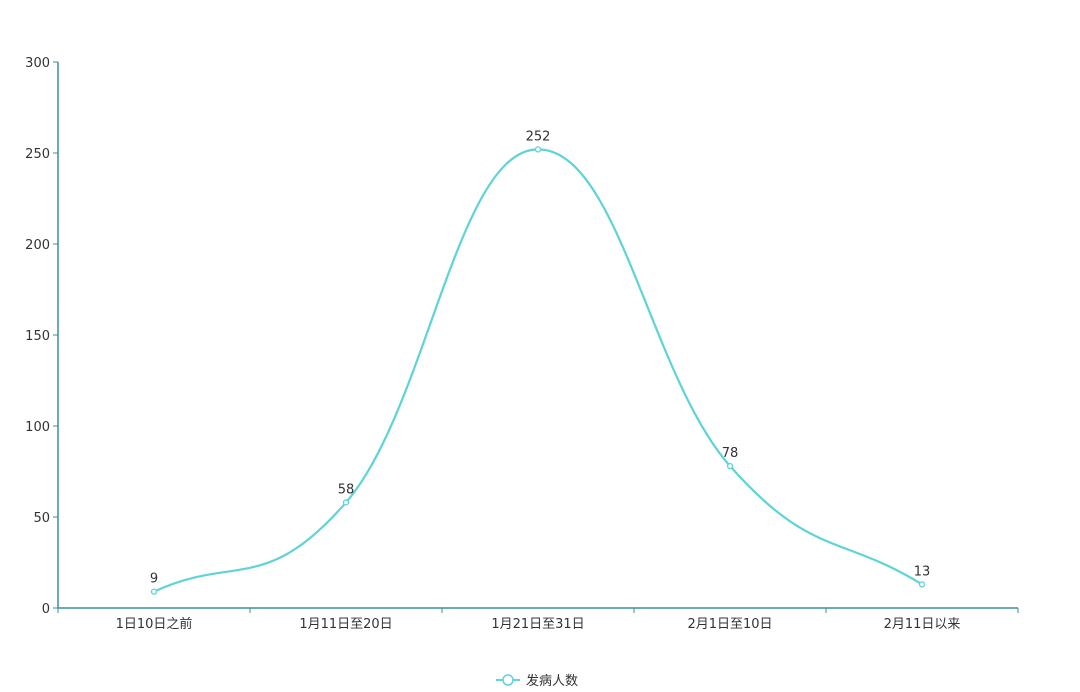 The width and height of the screenshot is (1080, 692). Describe the element at coordinates (730, 453) in the screenshot. I see `data-label: 78` at that location.